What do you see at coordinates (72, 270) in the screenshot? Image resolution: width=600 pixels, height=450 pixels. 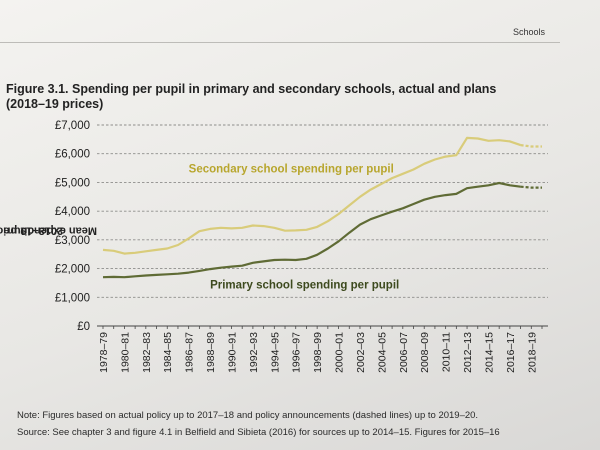 I see `y-tick-label: £2,000` at bounding box center [72, 270].